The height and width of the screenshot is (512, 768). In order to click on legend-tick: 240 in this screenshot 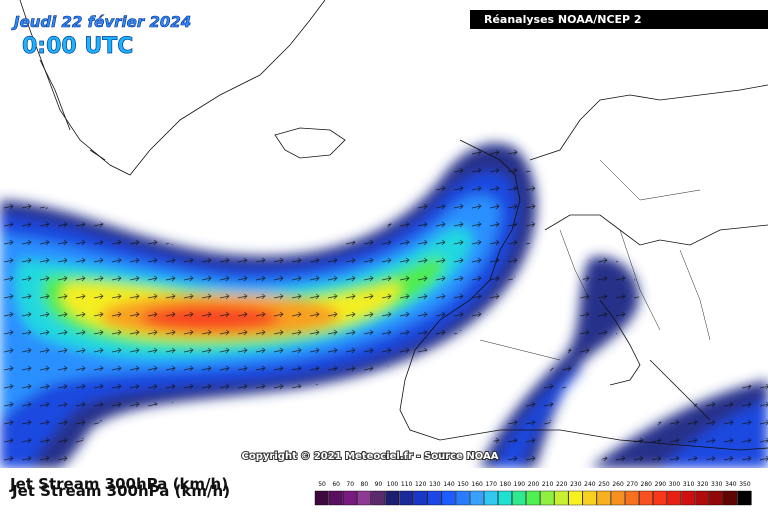, I will do `click(590, 484)`.